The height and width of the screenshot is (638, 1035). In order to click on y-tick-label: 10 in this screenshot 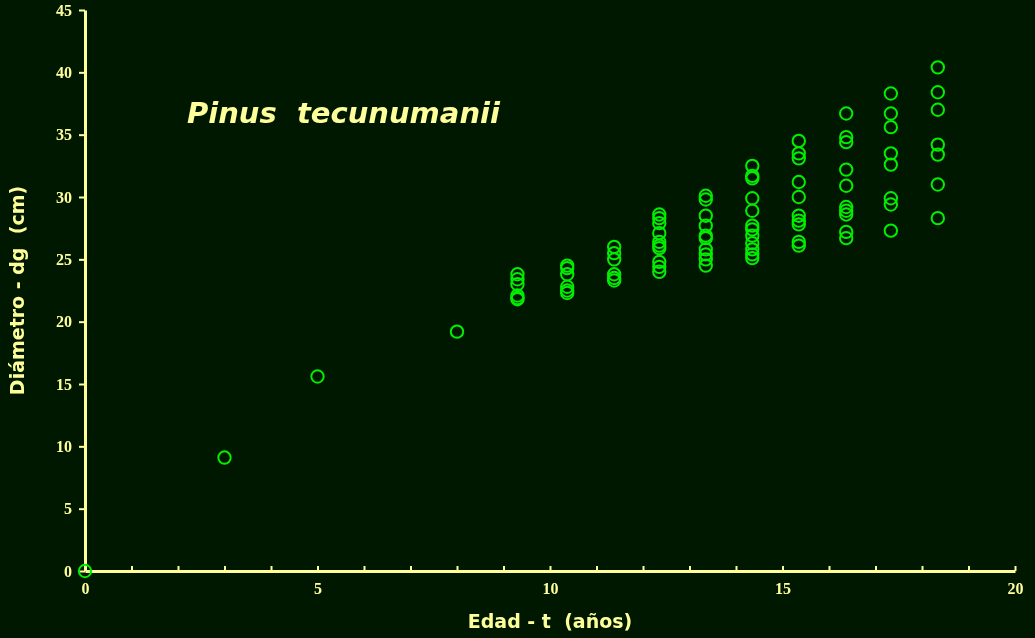, I will do `click(64, 446)`.